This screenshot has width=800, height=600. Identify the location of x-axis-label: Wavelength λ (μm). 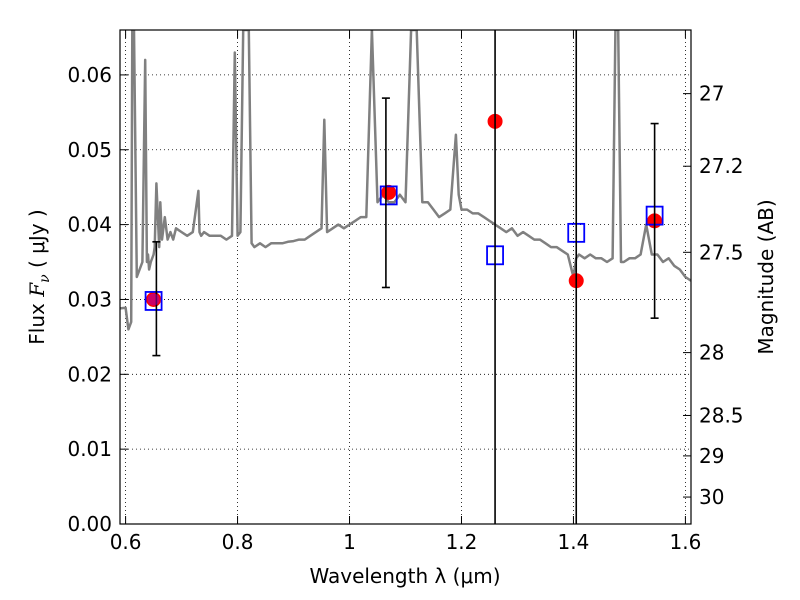
(404, 576).